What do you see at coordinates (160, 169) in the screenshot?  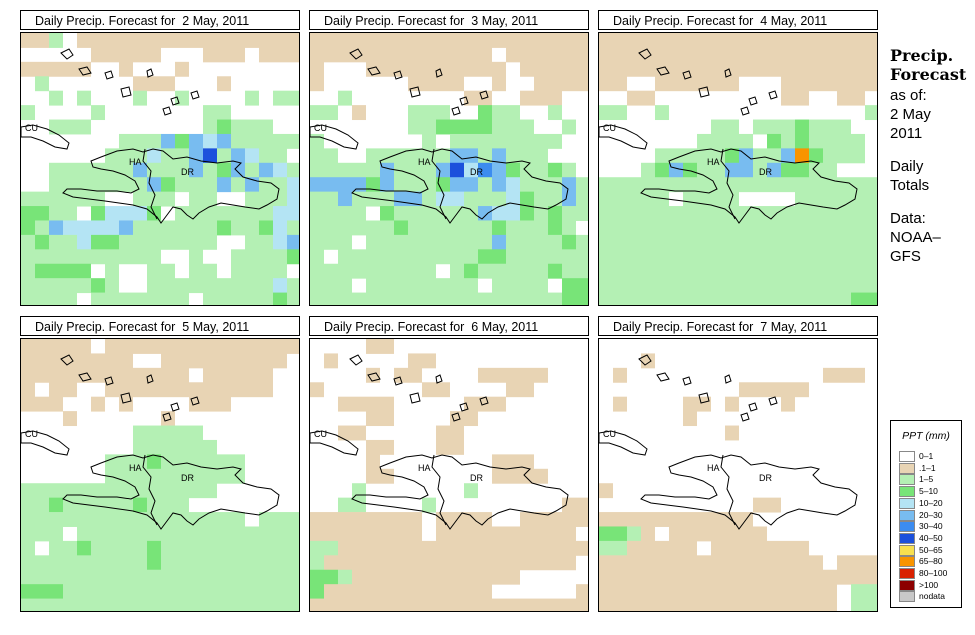 I see `precip-map: CU HA DR` at bounding box center [160, 169].